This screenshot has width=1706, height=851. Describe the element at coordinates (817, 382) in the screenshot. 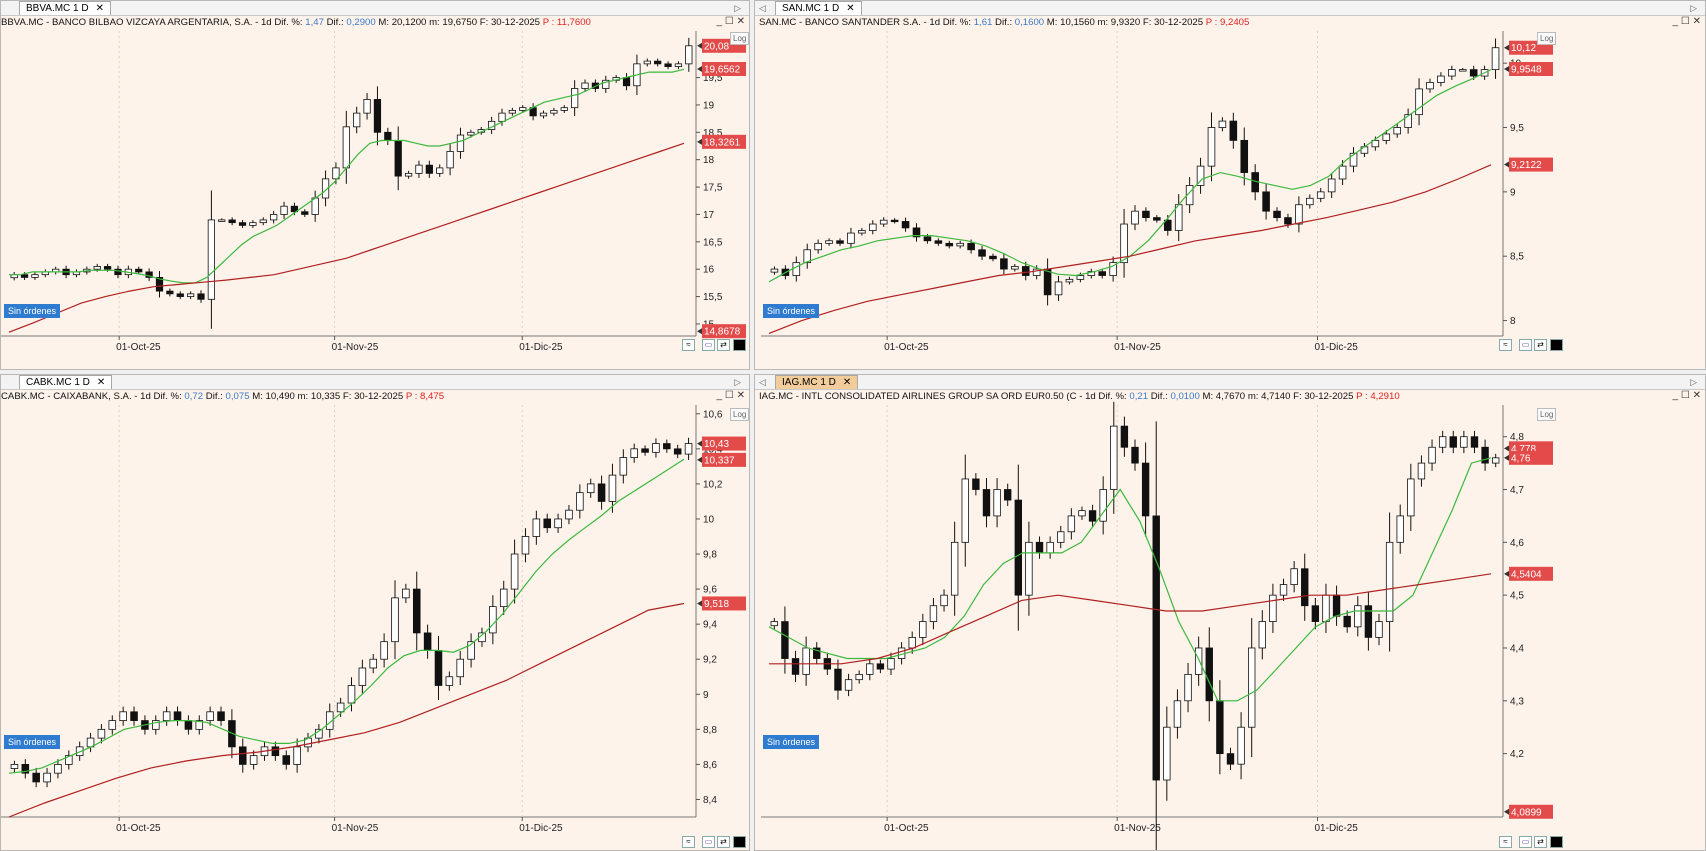

I see `tab-iag: IAG.MC 1 D ✕` at that location.